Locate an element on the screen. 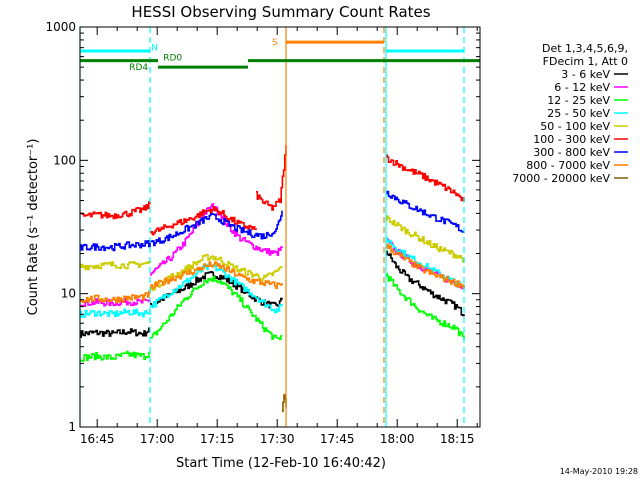 This screenshot has height=480, width=640. legend-label-3: 25 - 50 keV is located at coordinates (578, 113).